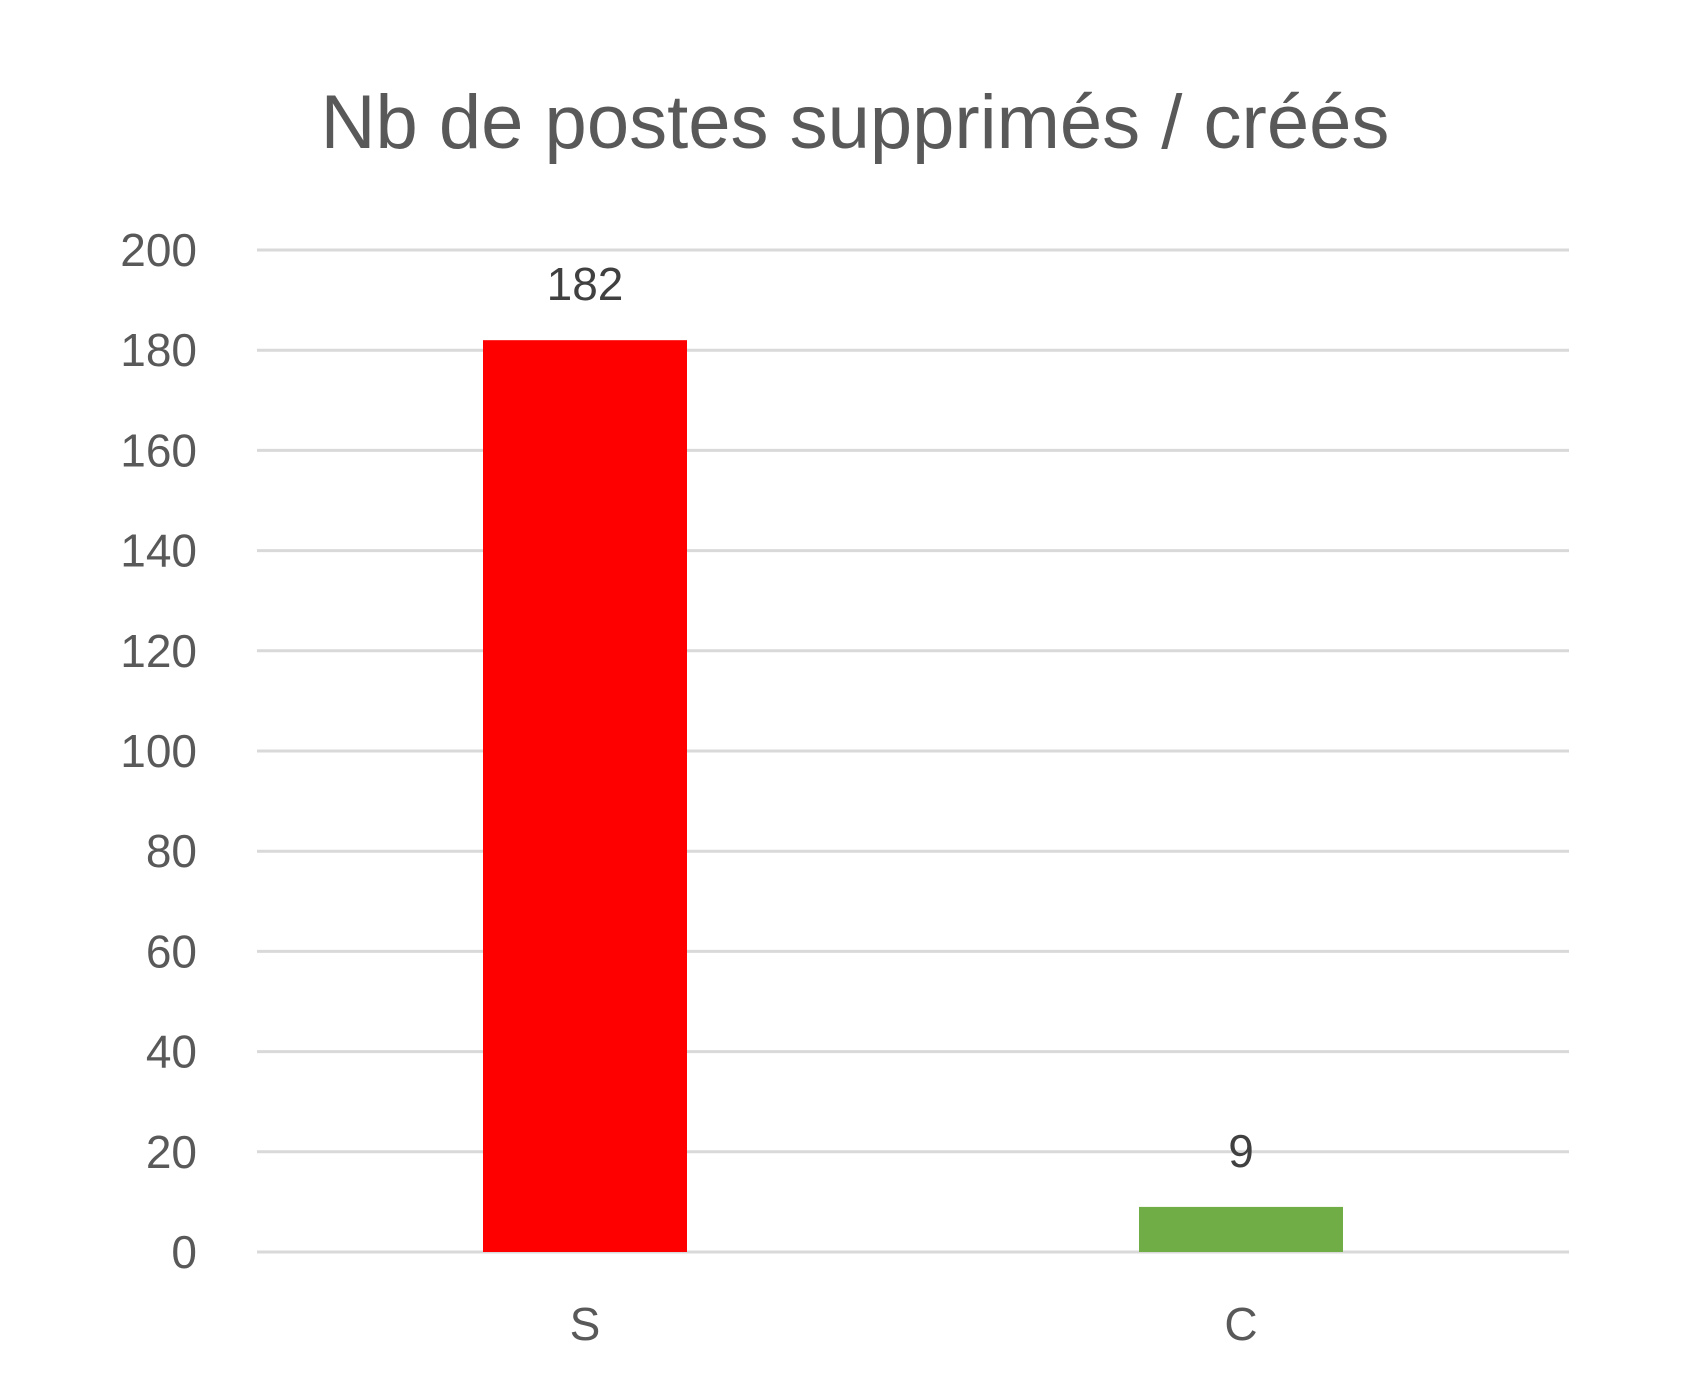 This screenshot has height=1400, width=1690. I want to click on bar-S, so click(585, 796).